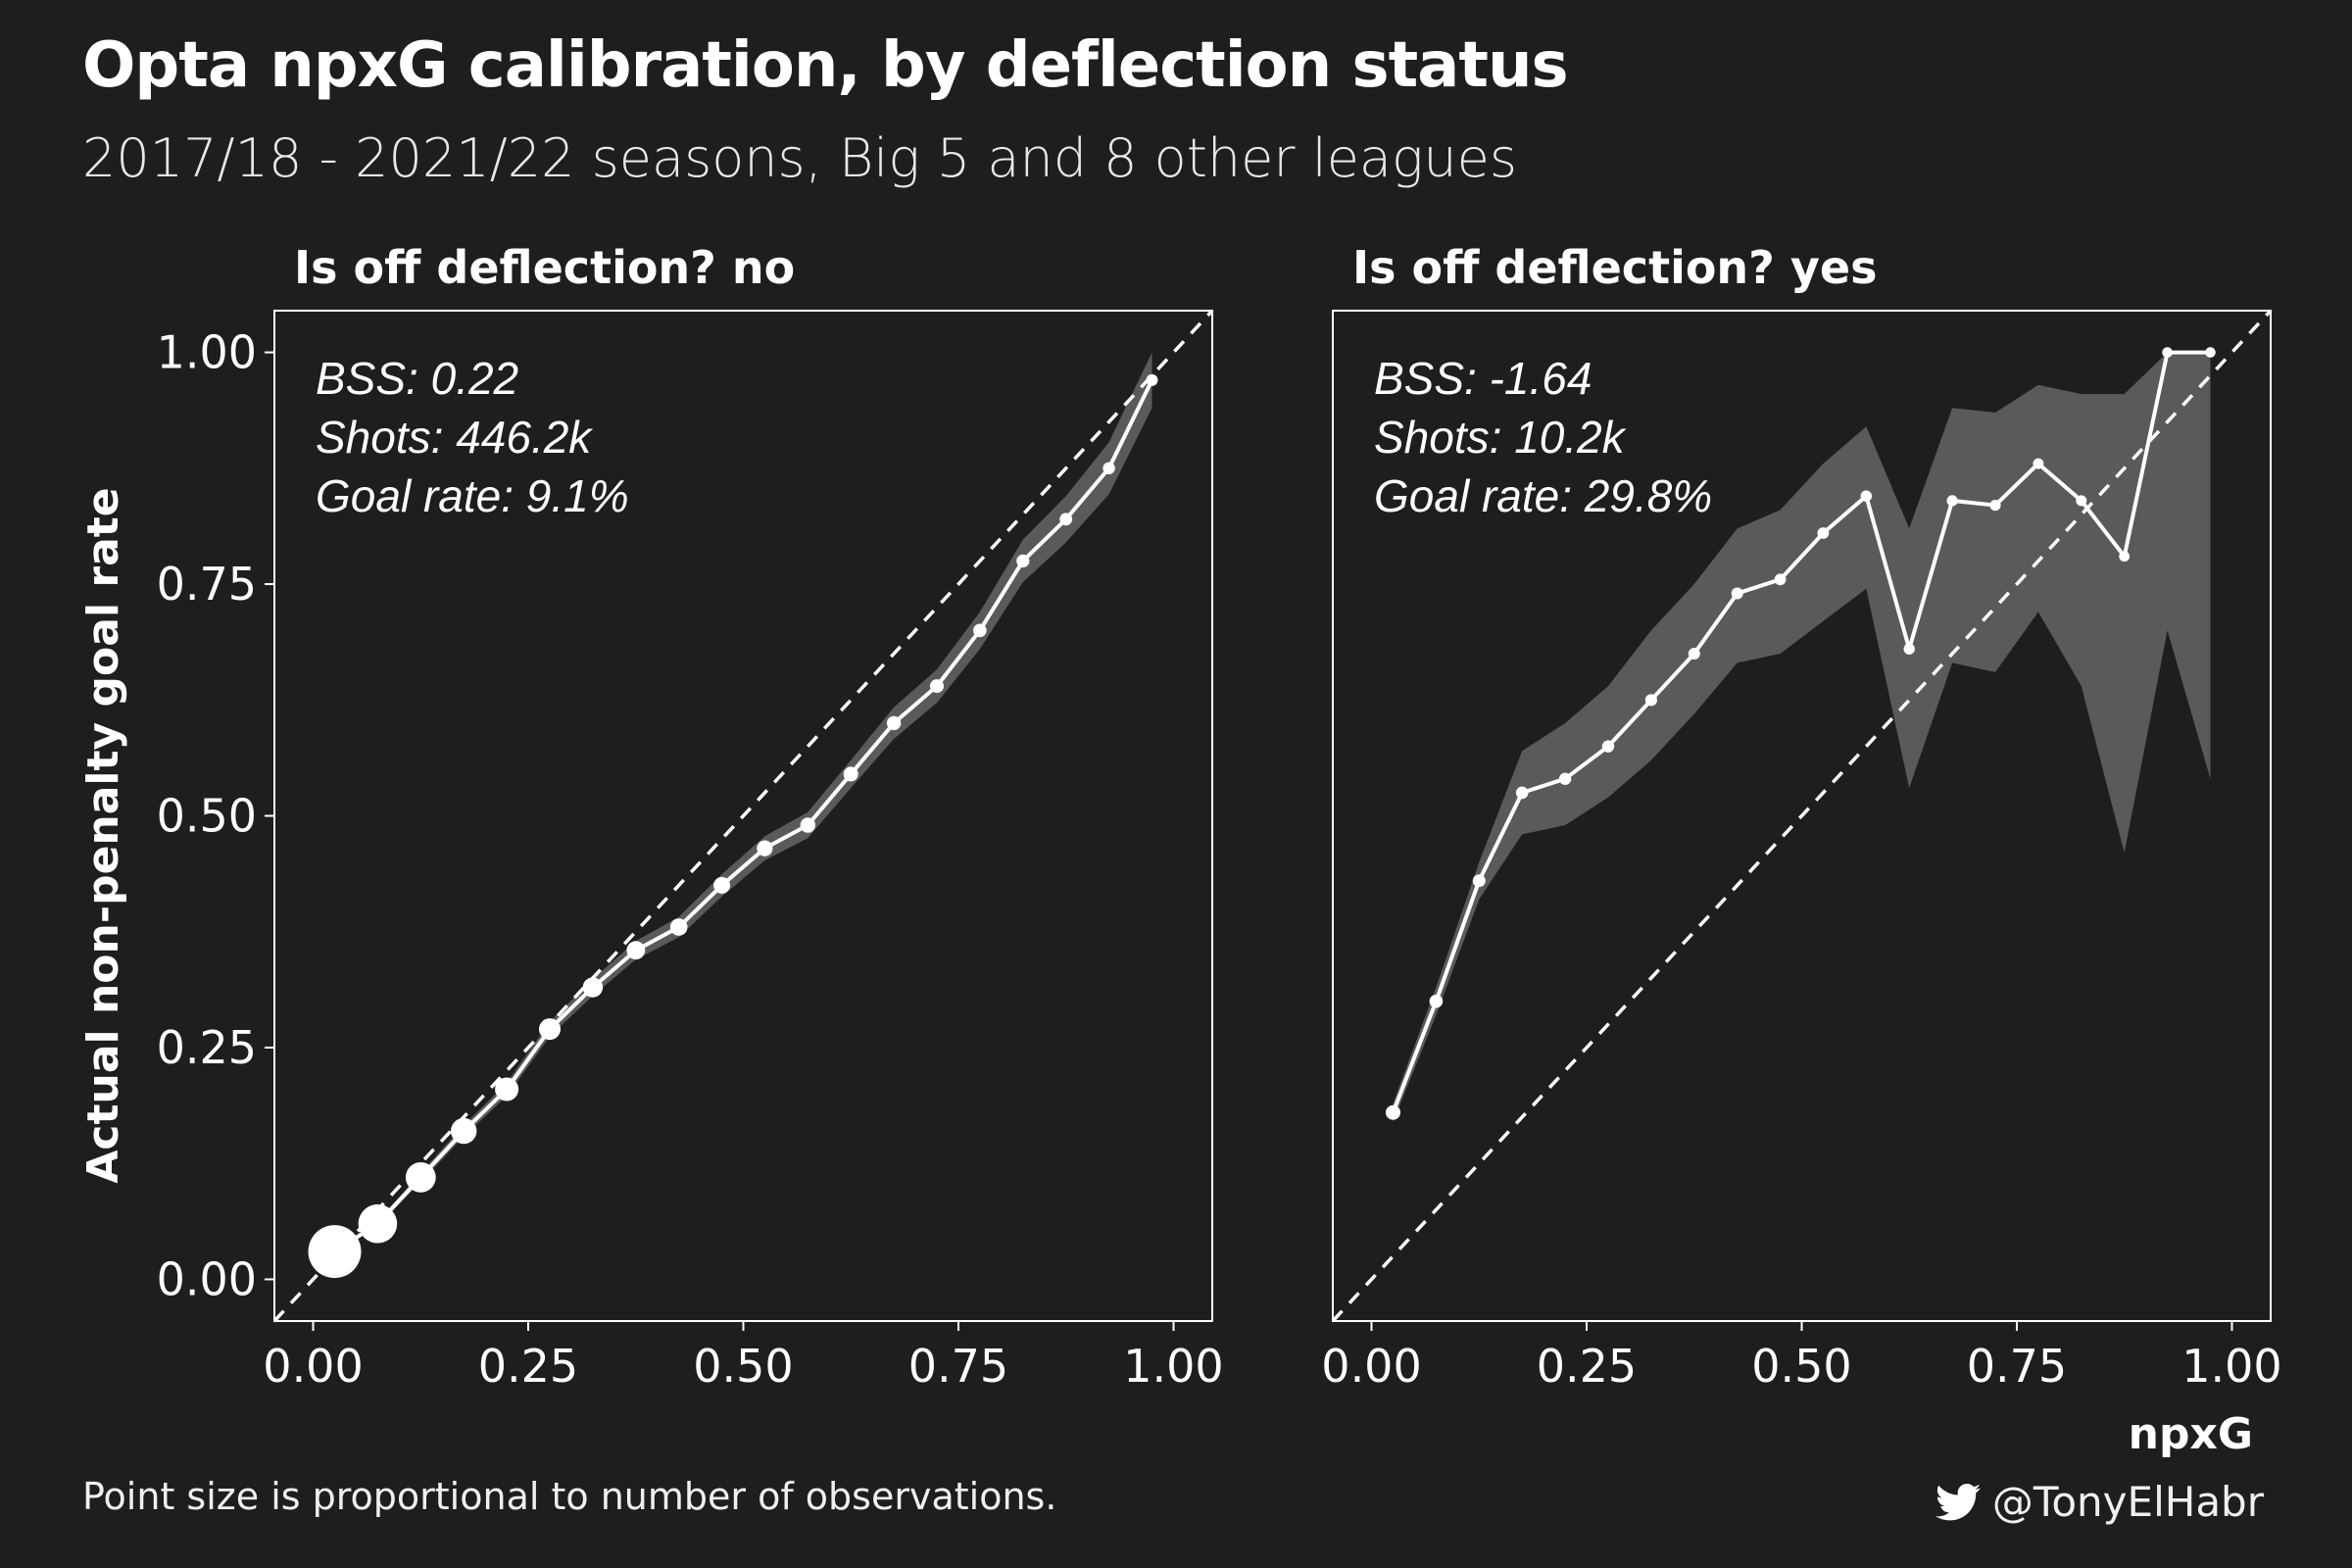 The image size is (2352, 1568). I want to click on y-tick-label: 0.50, so click(207, 816).